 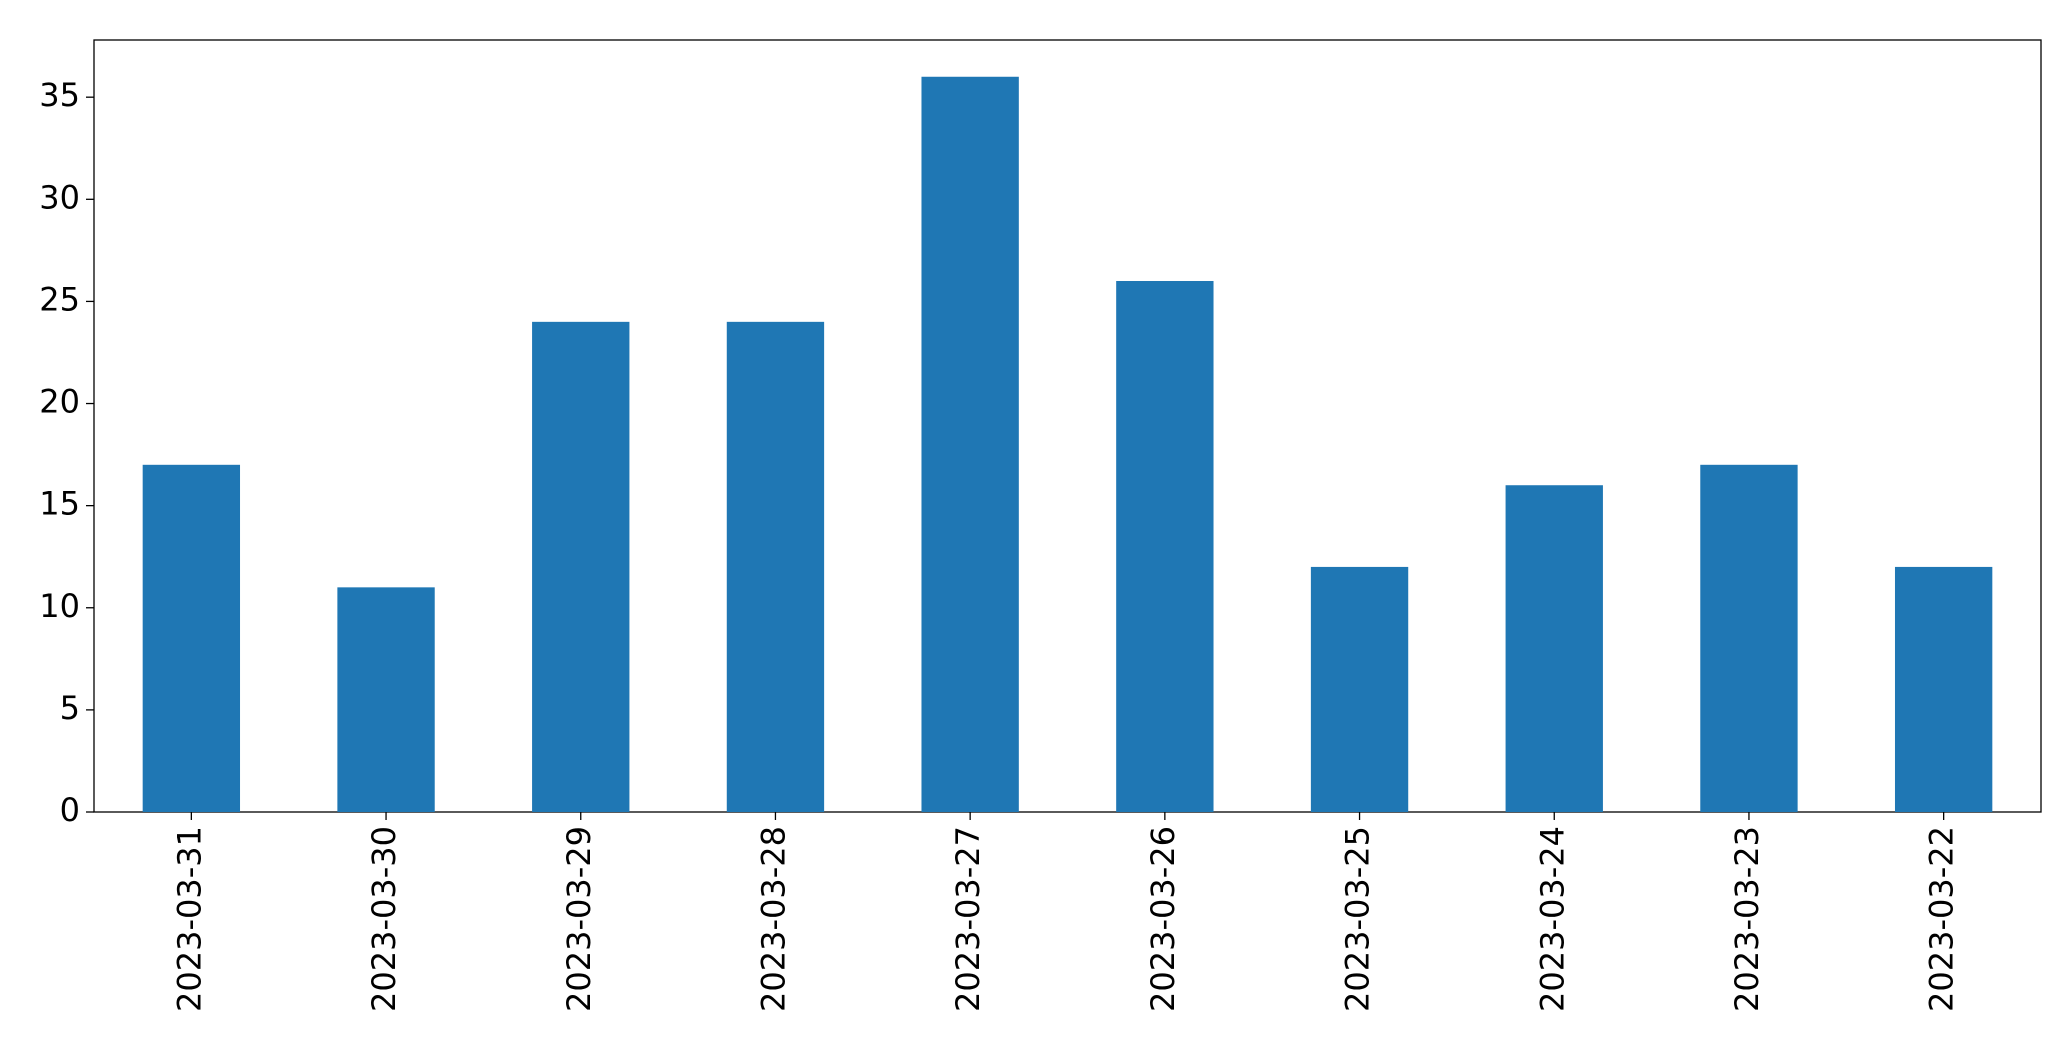 I want to click on y-tick-label: 20, so click(x=59, y=402).